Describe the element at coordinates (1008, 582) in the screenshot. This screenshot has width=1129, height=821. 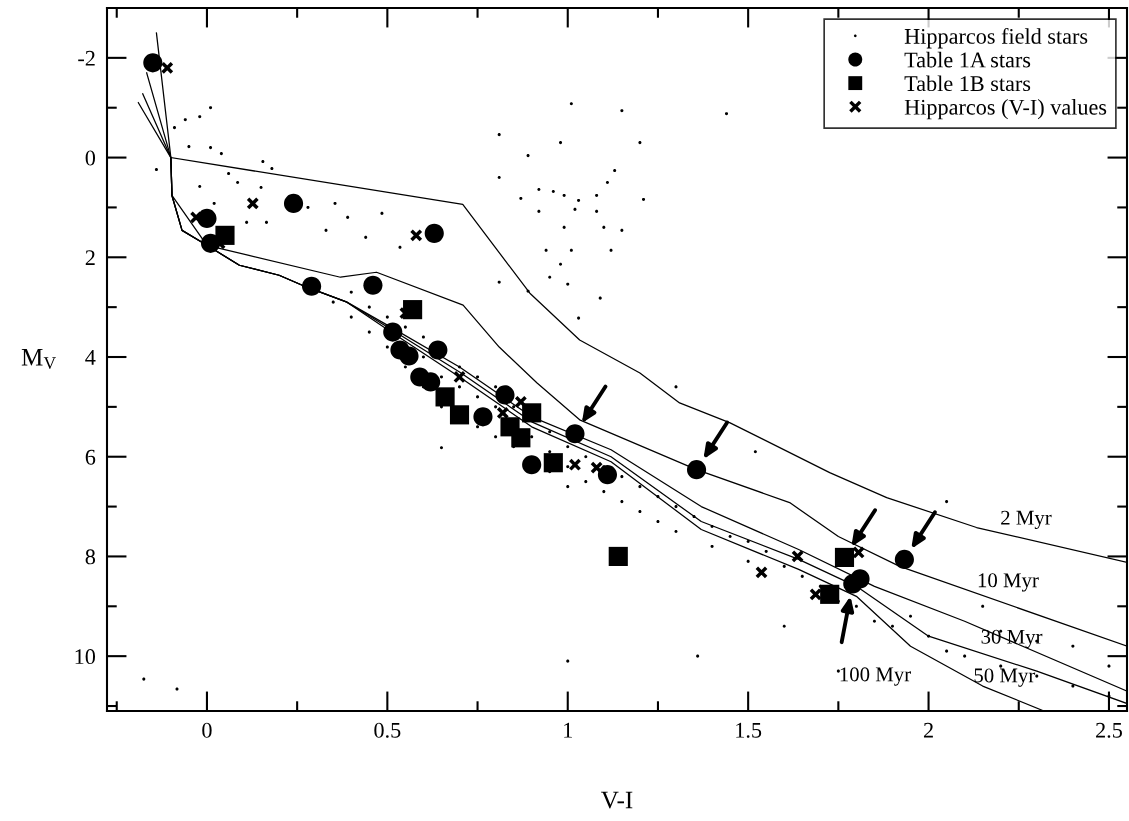
I see `series-label: 10 Myr` at that location.